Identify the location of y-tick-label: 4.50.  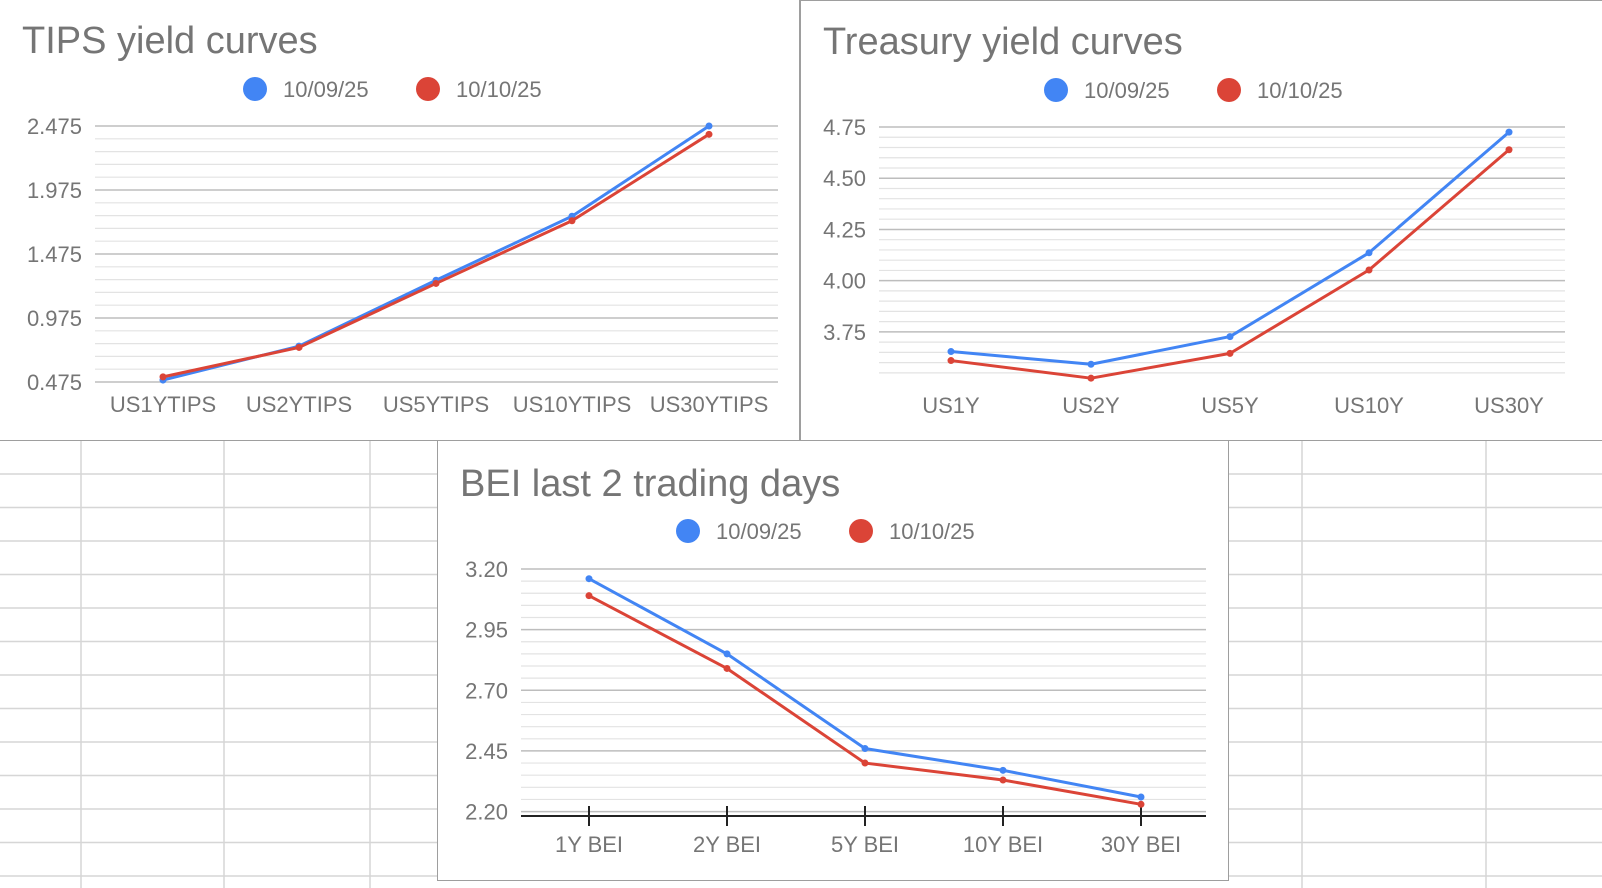
(844, 178).